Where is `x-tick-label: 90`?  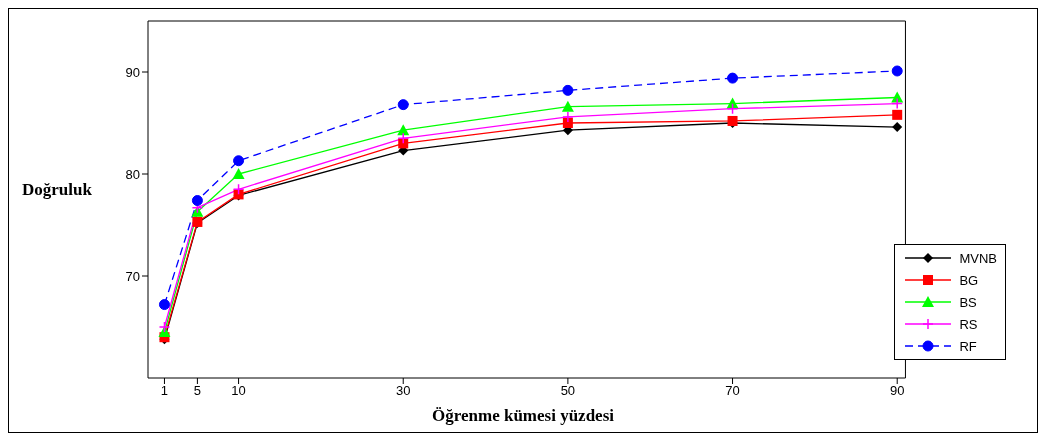
x-tick-label: 90 is located at coordinates (897, 391).